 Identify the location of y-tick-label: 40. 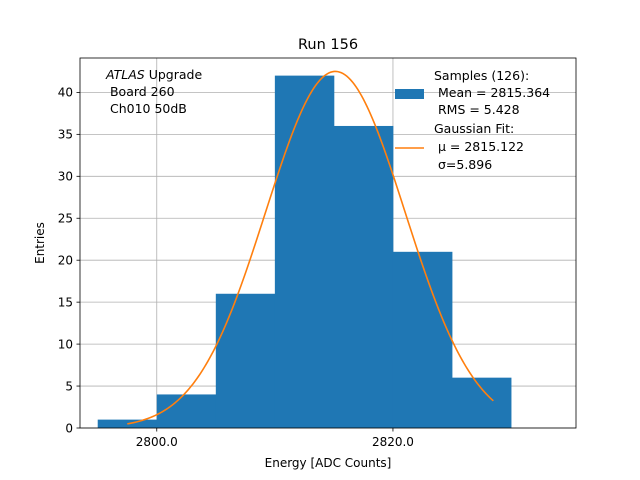
(65, 93).